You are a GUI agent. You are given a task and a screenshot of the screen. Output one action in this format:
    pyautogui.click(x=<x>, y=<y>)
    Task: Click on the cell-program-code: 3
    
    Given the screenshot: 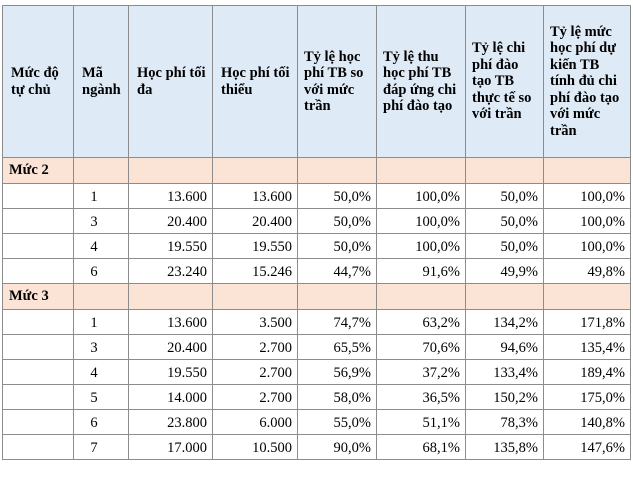 What is the action you would take?
    pyautogui.click(x=101, y=347)
    